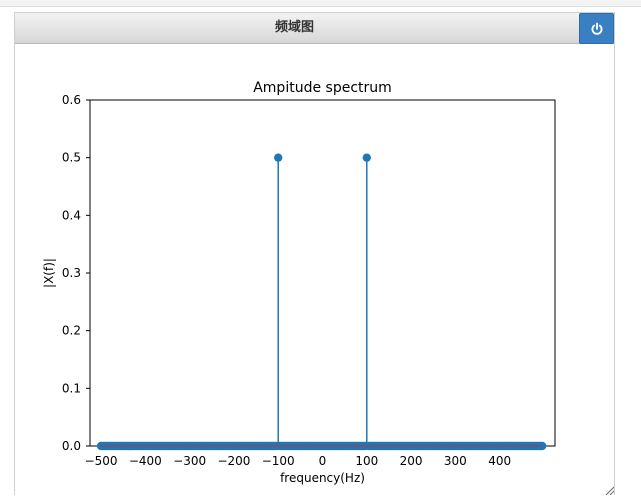  Describe the element at coordinates (233, 461) in the screenshot. I see `x-tick-label: −200` at that location.